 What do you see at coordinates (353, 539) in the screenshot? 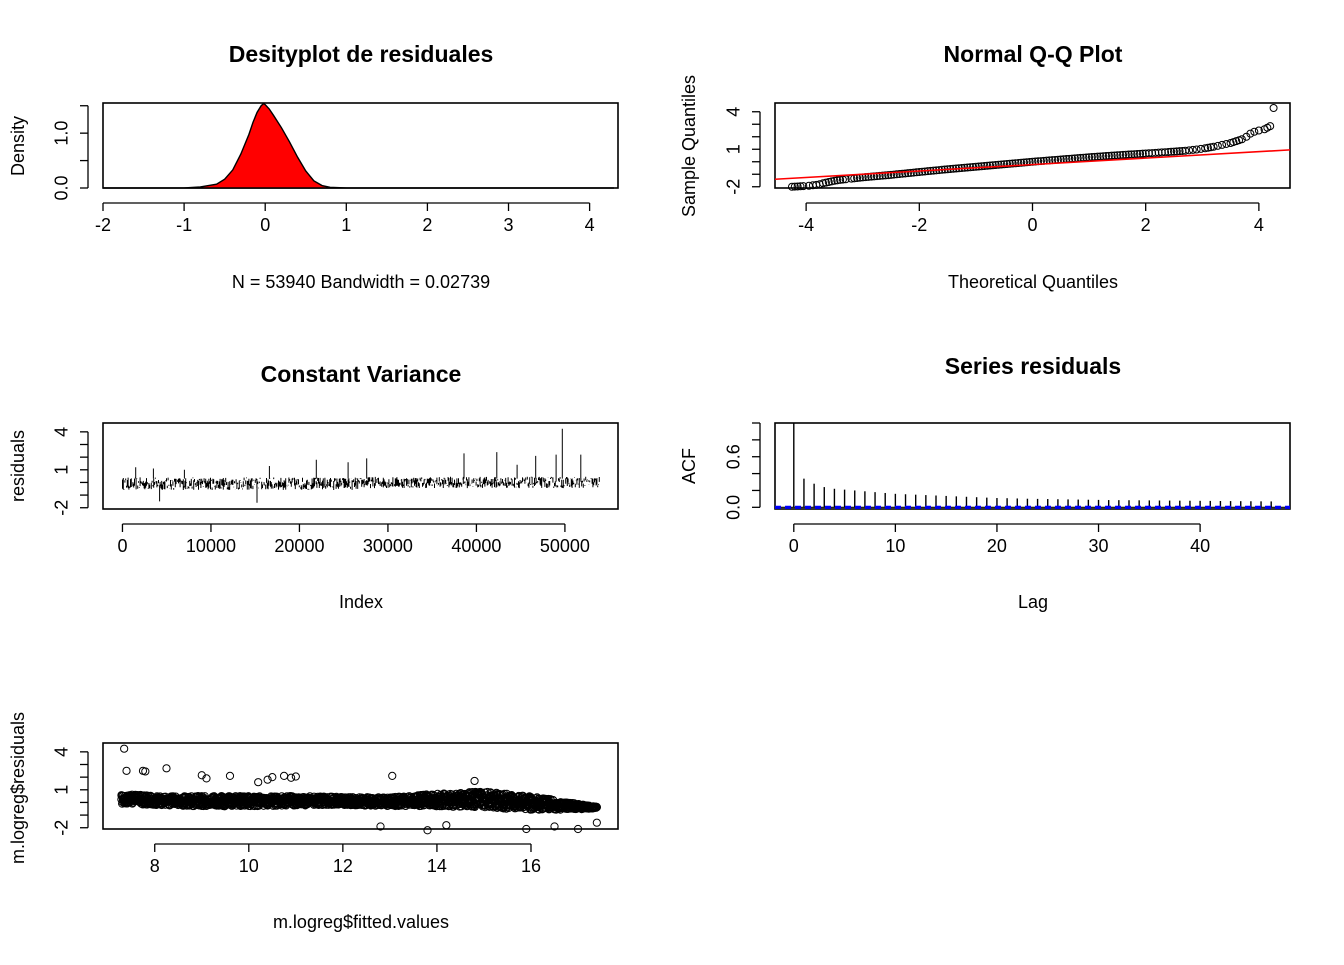
I see `variance-x-axis: 0 10000 20000 30000 40000 50000` at bounding box center [353, 539].